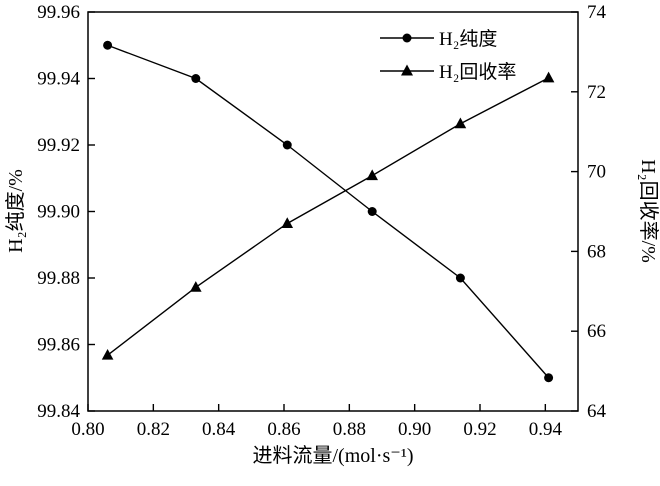  What do you see at coordinates (648, 211) in the screenshot?
I see `right-y-axis-title: H₂回收率/%` at bounding box center [648, 211].